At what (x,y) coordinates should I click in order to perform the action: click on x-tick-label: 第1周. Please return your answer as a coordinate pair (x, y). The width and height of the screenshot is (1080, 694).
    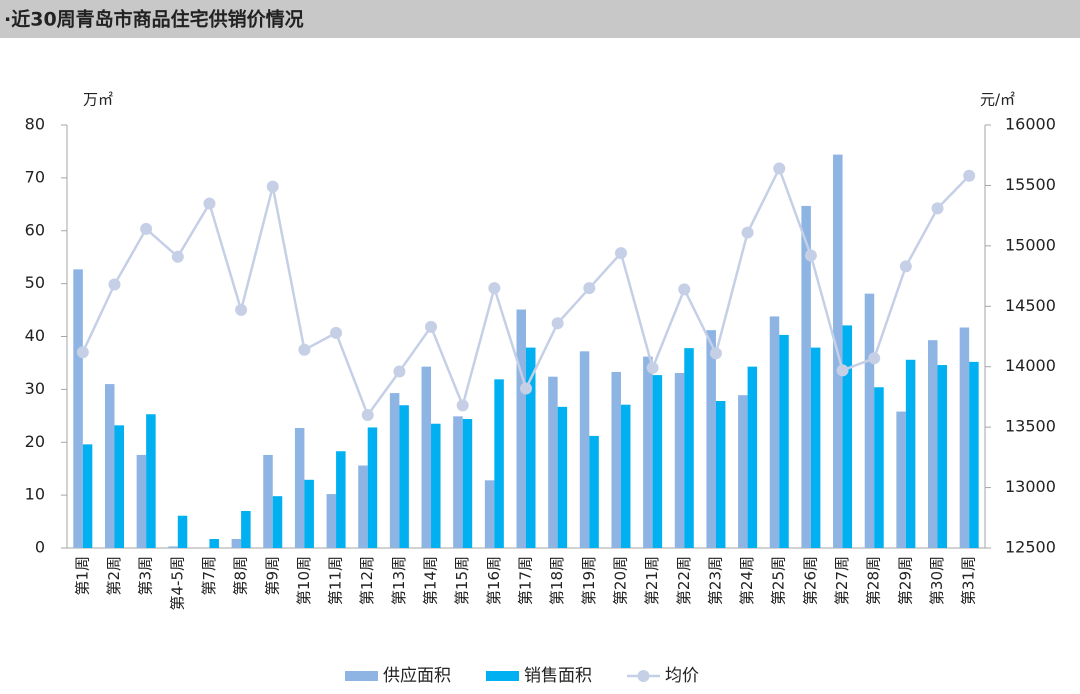
    Looking at the image, I should click on (82, 576).